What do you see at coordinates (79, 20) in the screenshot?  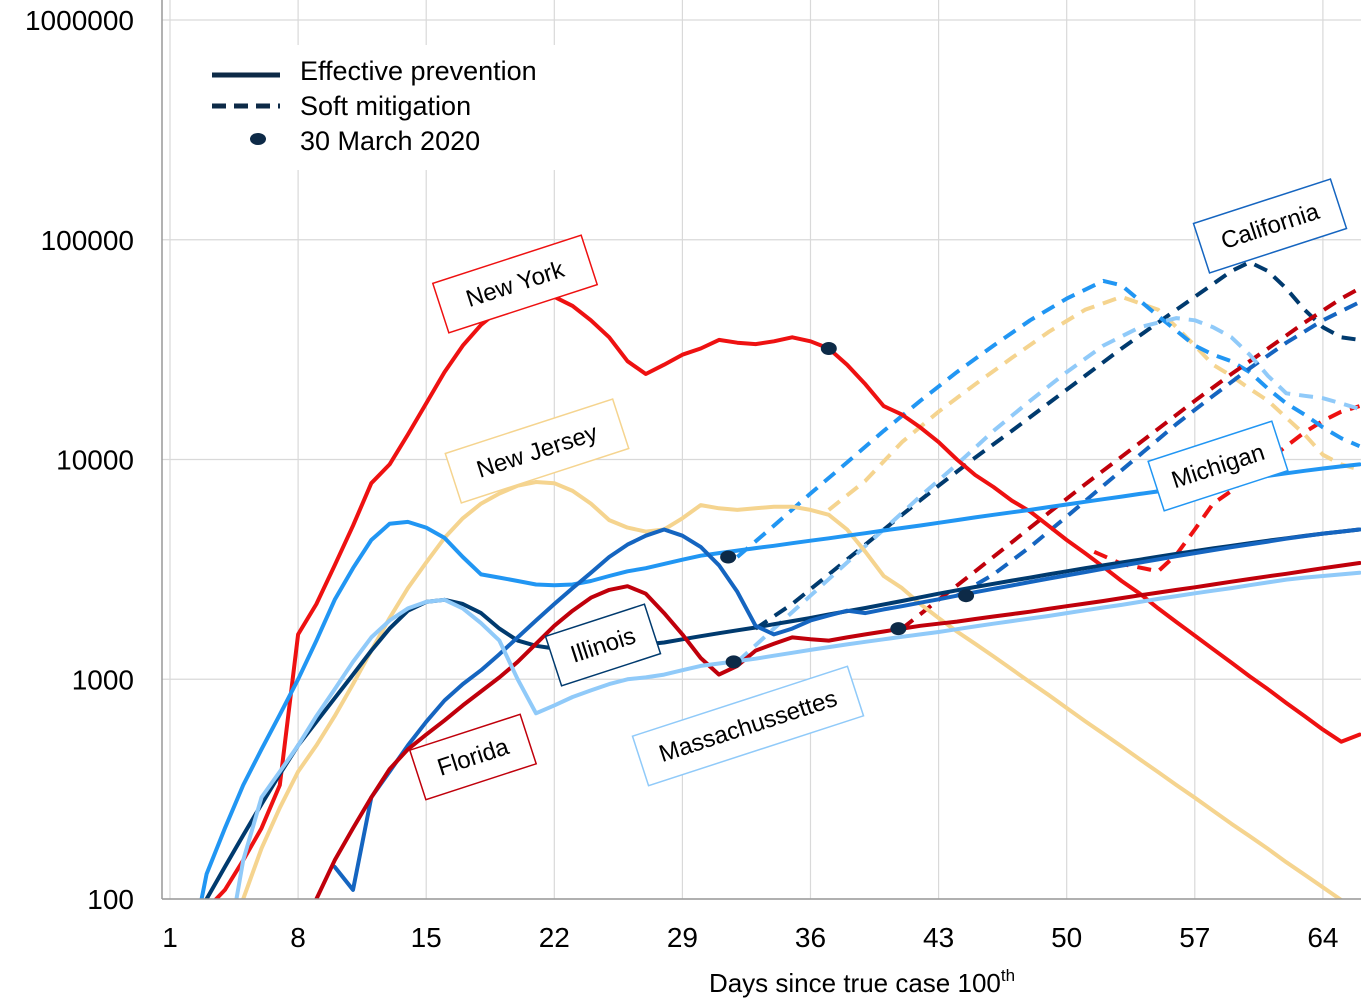 I see `y-tick-label: 1000000` at bounding box center [79, 20].